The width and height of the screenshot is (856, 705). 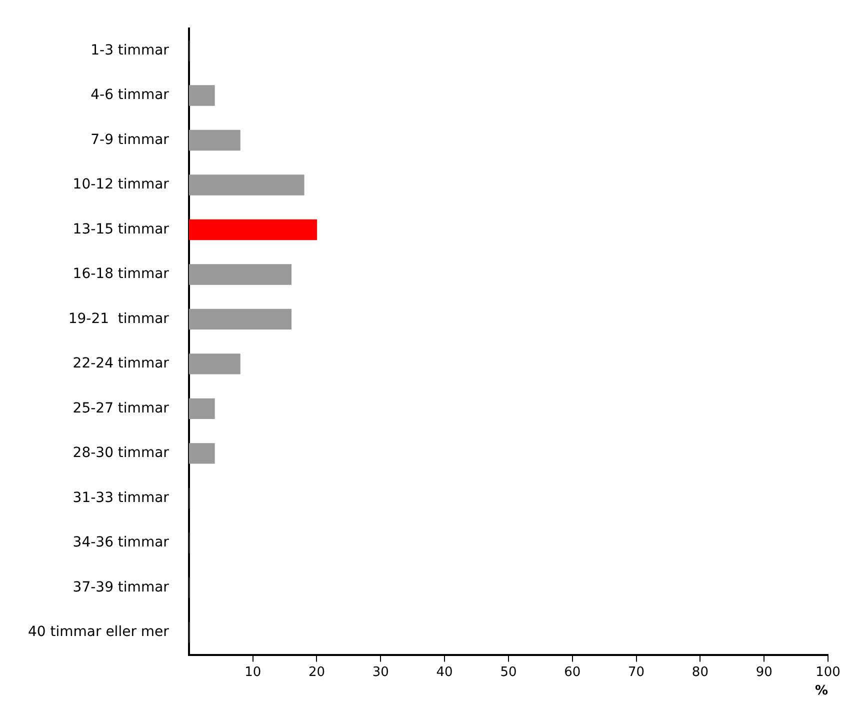 I want to click on y-tick-label: 25-27 timmar, so click(x=121, y=408).